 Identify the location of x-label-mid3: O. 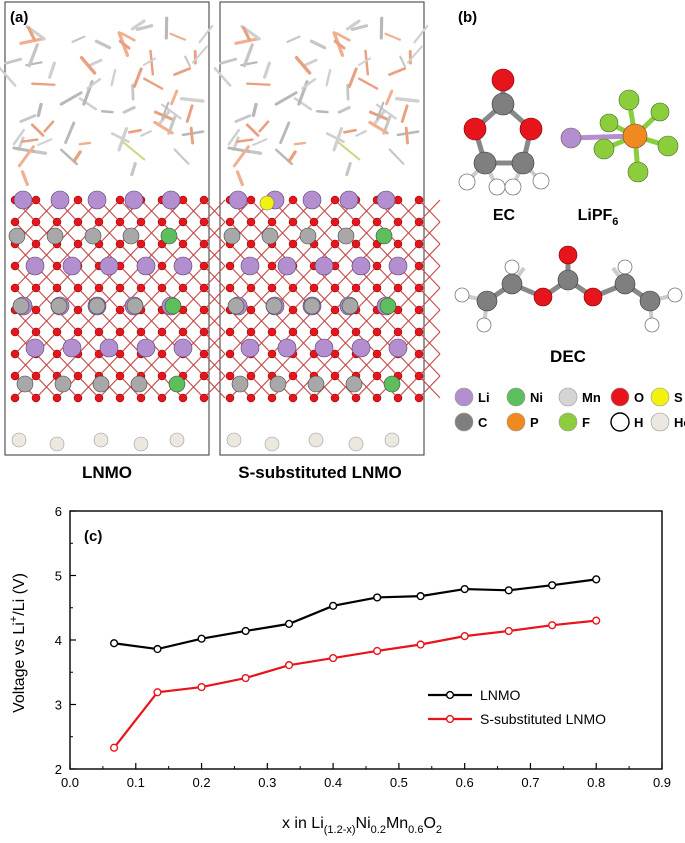
(429, 823).